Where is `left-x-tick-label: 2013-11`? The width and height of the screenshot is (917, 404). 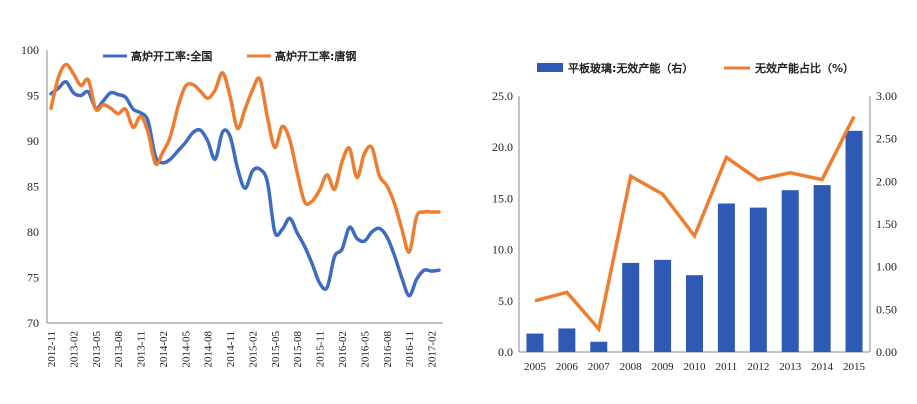
left-x-tick-label: 2013-11 is located at coordinates (142, 349).